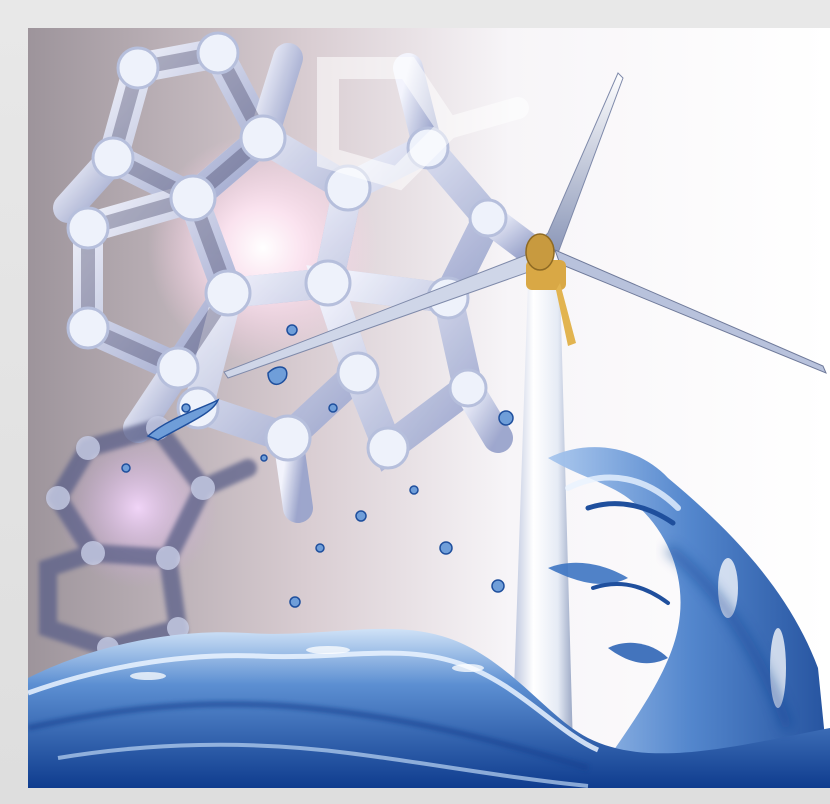 This screenshot has height=804, width=830. What do you see at coordinates (690, 311) in the screenshot?
I see `turbine-blade-right` at bounding box center [690, 311].